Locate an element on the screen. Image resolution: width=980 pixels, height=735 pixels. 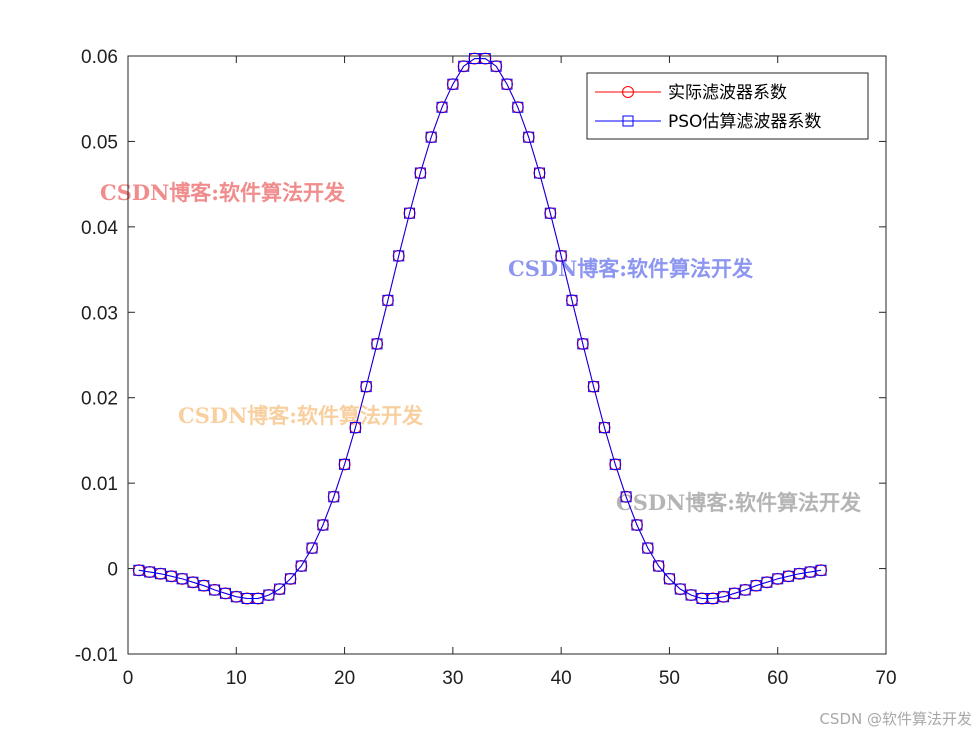
y-tick-label: 0.06 is located at coordinates (99, 57).